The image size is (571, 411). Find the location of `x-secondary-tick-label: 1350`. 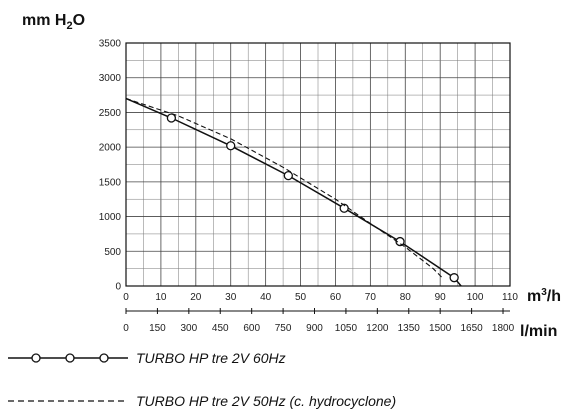

x-secondary-tick-label: 1350 is located at coordinates (409, 328).